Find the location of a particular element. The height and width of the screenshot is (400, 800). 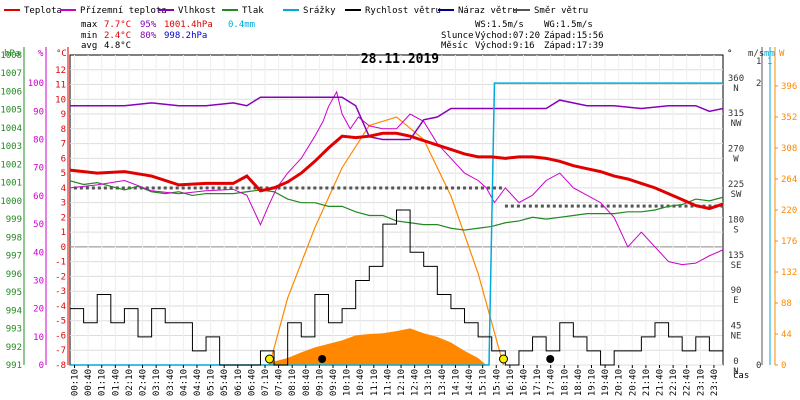

time-tick-label: 21:40 is located at coordinates (661, 382).